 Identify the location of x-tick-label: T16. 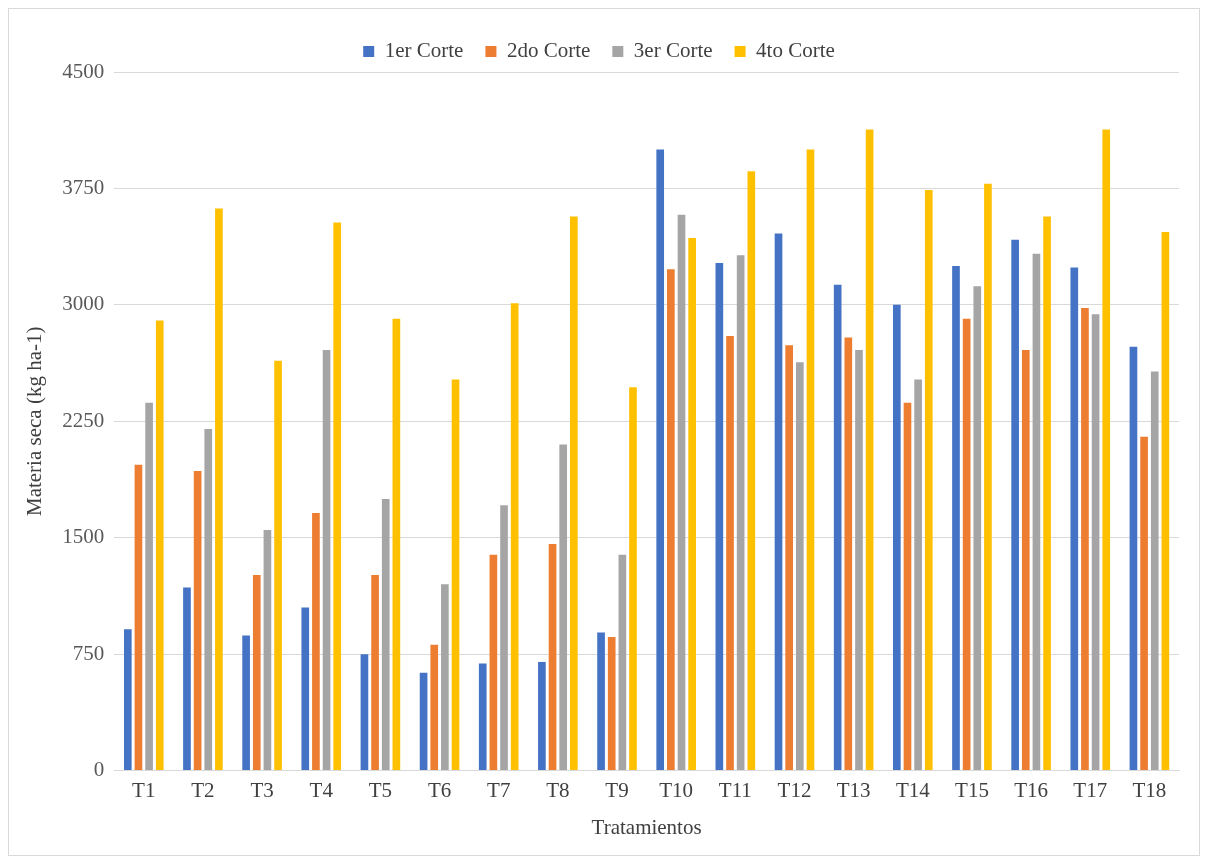
(1031, 789).